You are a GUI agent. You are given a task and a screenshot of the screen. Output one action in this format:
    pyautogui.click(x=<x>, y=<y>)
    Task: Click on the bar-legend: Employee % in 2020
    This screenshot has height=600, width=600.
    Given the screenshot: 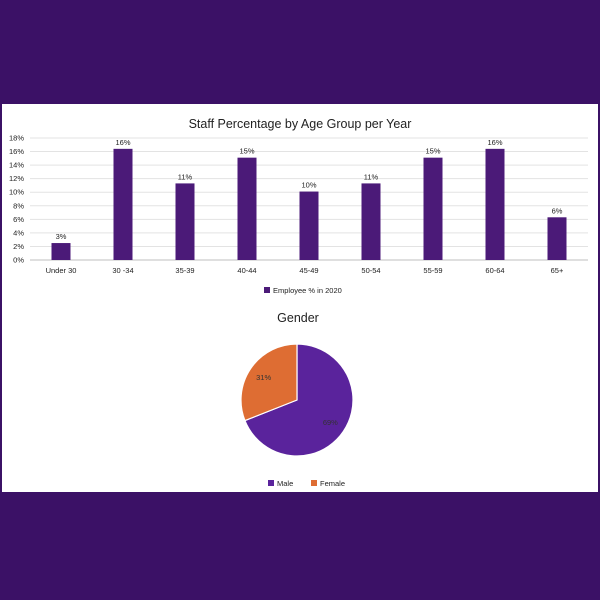 What is the action you would take?
    pyautogui.click(x=303, y=290)
    